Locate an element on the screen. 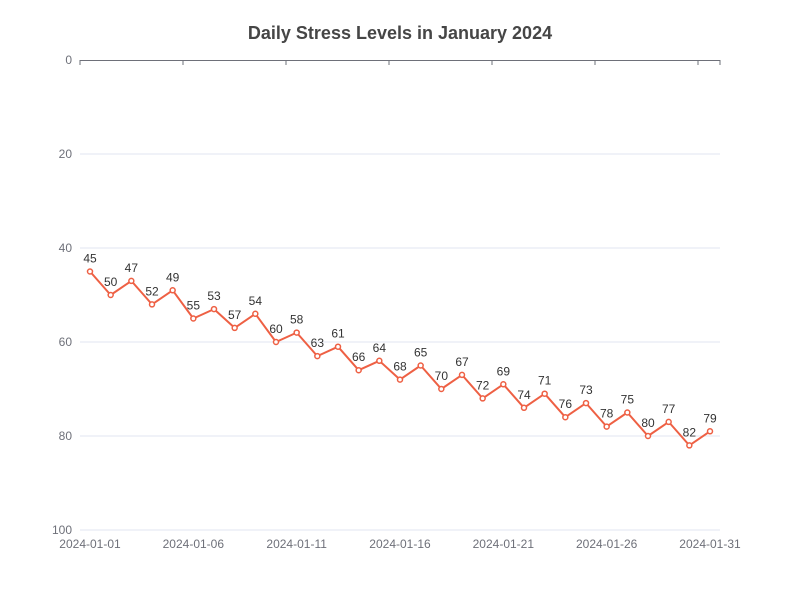 Image resolution: width=800 pixels, height=605 pixels. data-label: 71 is located at coordinates (545, 381).